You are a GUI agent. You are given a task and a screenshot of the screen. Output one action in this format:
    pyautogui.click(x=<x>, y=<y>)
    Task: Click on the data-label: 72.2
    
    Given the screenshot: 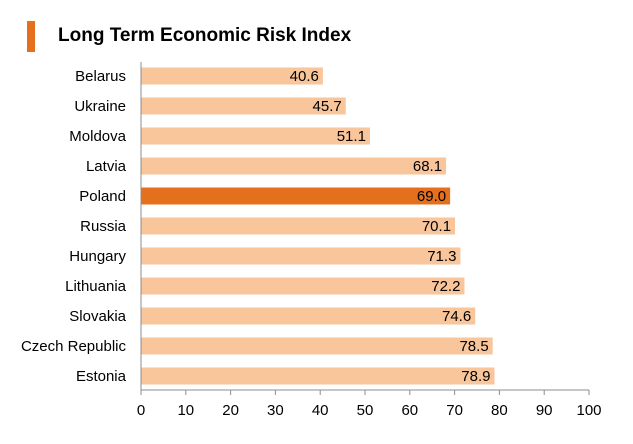 What is the action you would take?
    pyautogui.click(x=445, y=286)
    